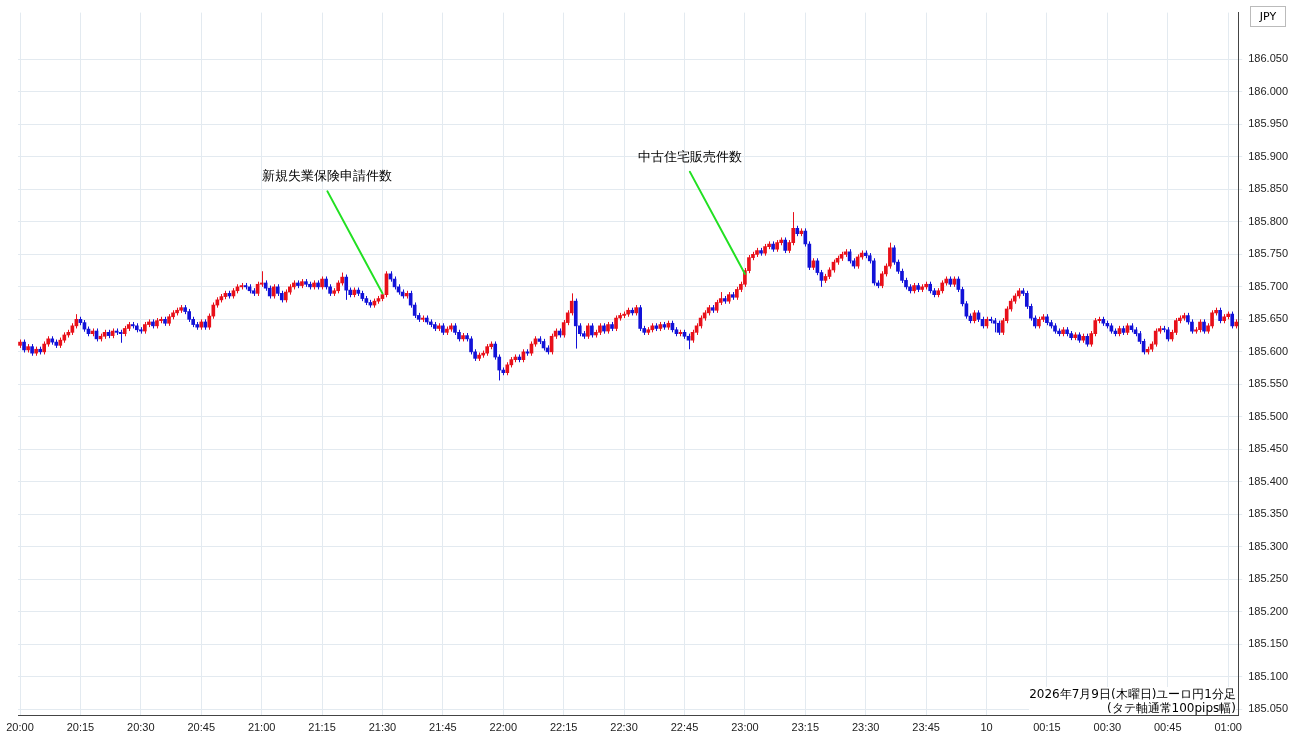 This screenshot has height=745, width=1300. I want to click on x-tick-label: 21:30, so click(382, 727).